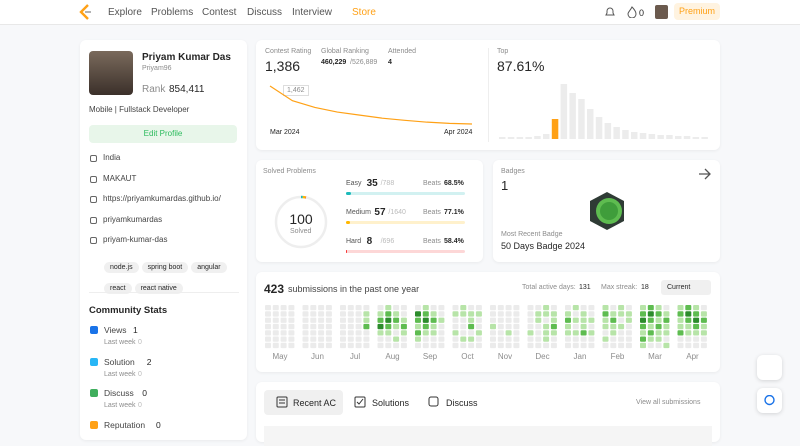 This screenshot has width=800, height=446. Describe the element at coordinates (163, 134) in the screenshot. I see `edit-profile-button: Edit Profile` at that location.